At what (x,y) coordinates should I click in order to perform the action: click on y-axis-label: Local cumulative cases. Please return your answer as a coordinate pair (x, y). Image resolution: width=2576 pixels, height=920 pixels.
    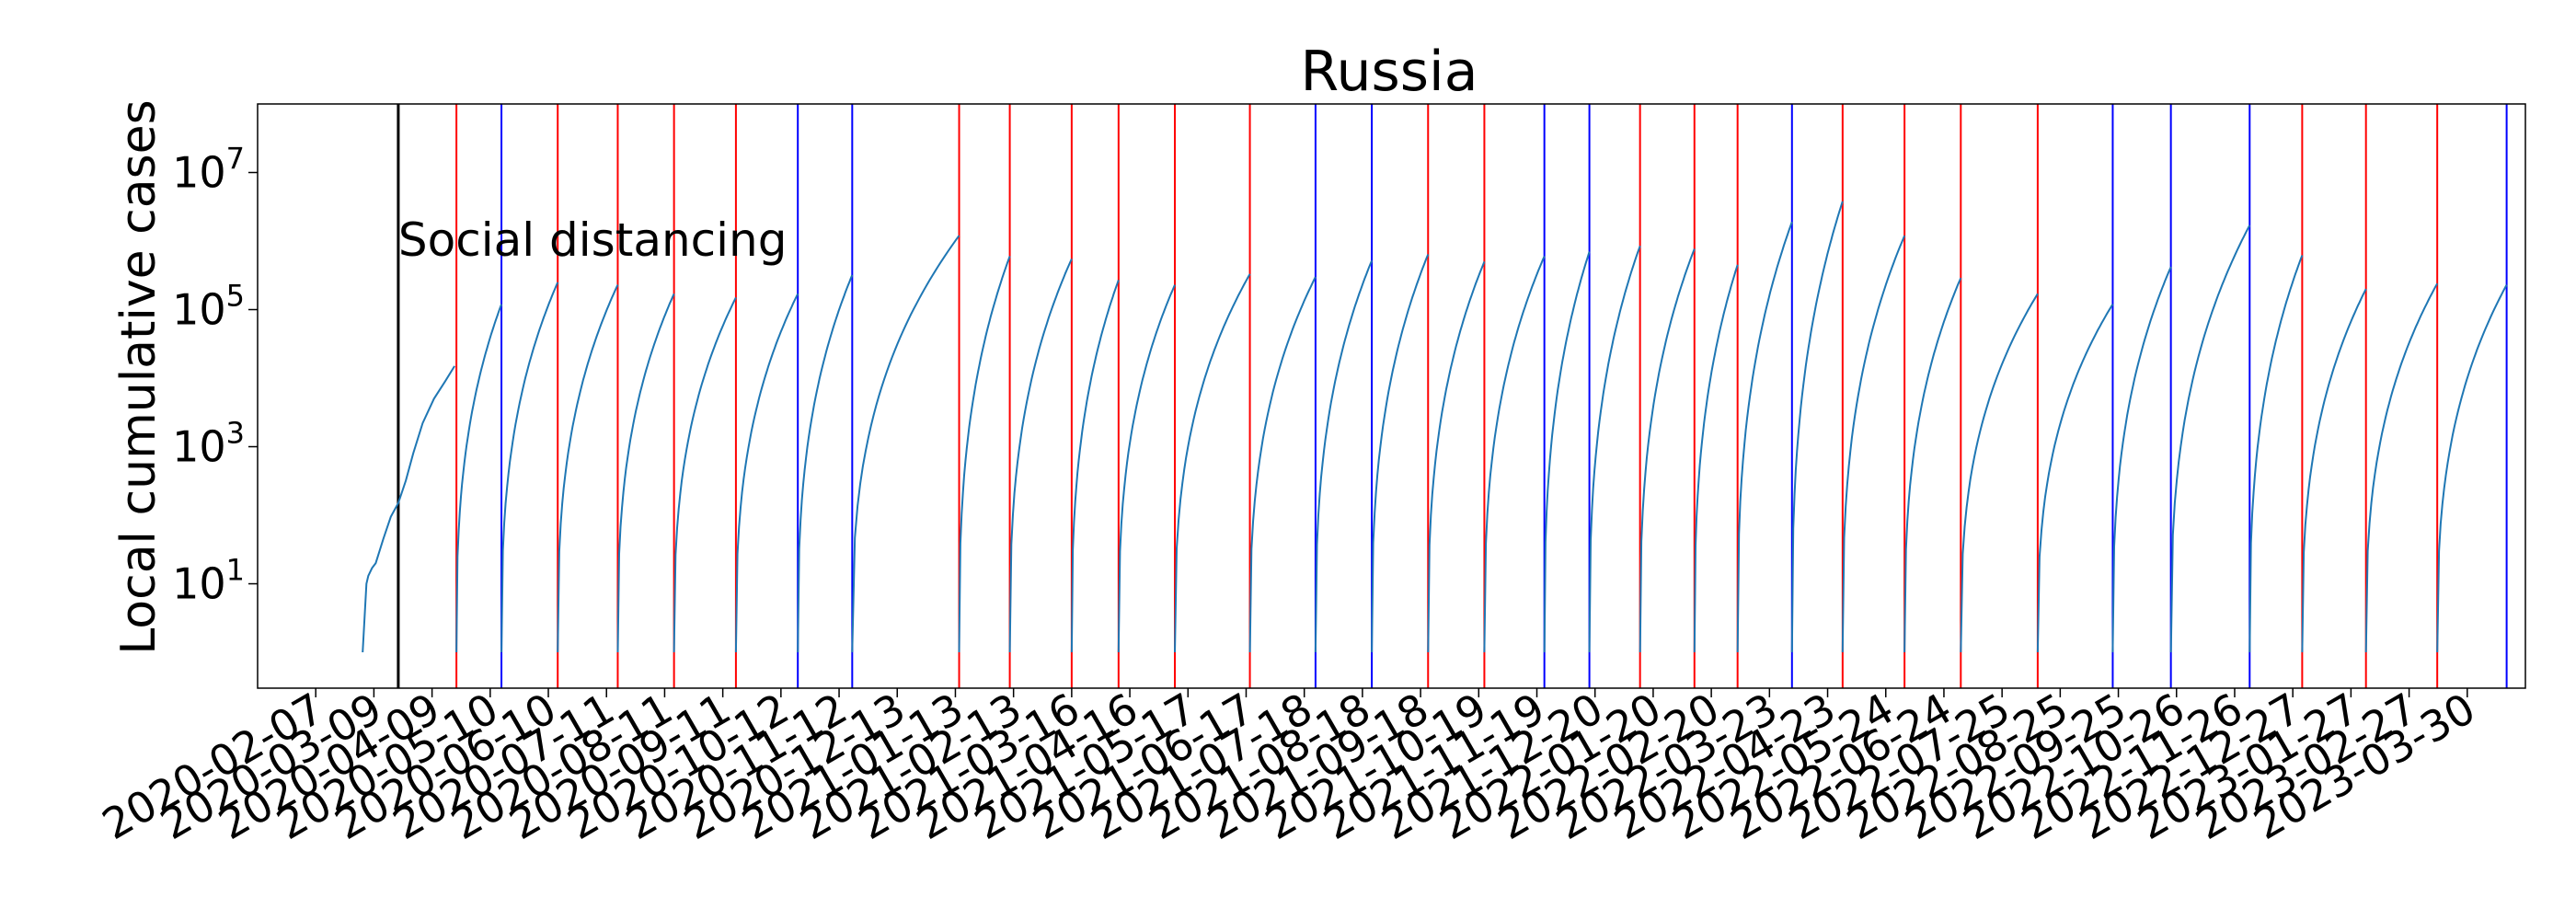
    Looking at the image, I should click on (139, 377).